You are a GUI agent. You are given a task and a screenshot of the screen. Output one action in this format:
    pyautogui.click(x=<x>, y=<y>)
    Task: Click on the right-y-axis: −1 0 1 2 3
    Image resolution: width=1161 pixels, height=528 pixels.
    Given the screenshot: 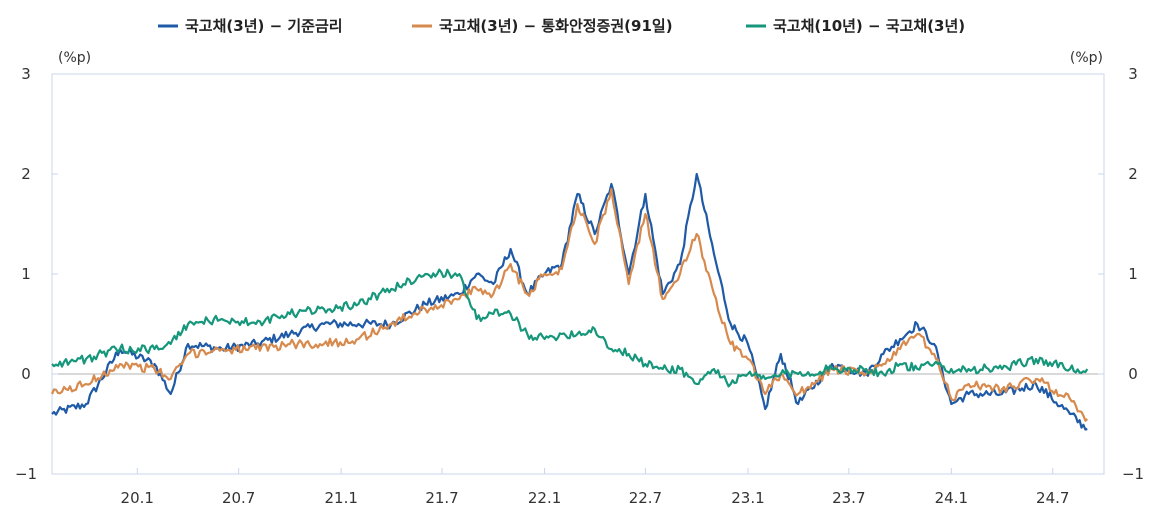 What is the action you would take?
    pyautogui.click(x=1121, y=274)
    